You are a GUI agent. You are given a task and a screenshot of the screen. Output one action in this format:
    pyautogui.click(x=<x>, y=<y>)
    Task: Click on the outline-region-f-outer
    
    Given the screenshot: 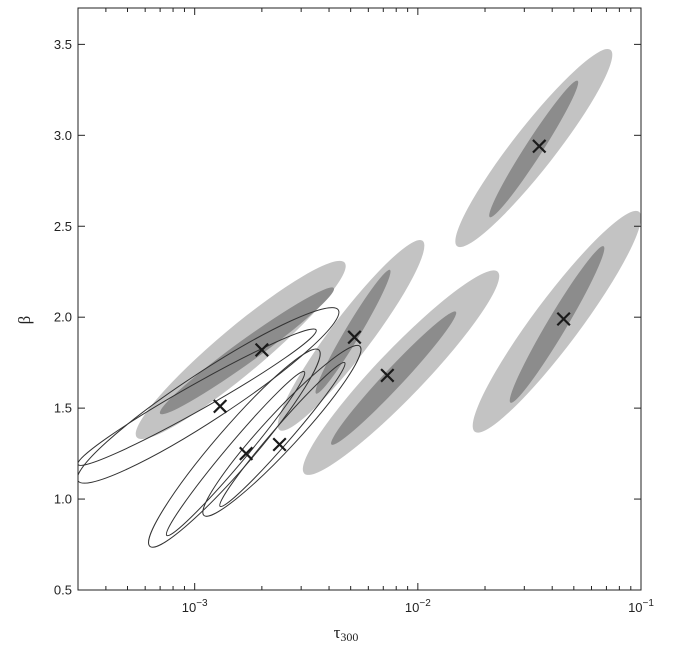 What is the action you would take?
    pyautogui.click(x=209, y=395)
    